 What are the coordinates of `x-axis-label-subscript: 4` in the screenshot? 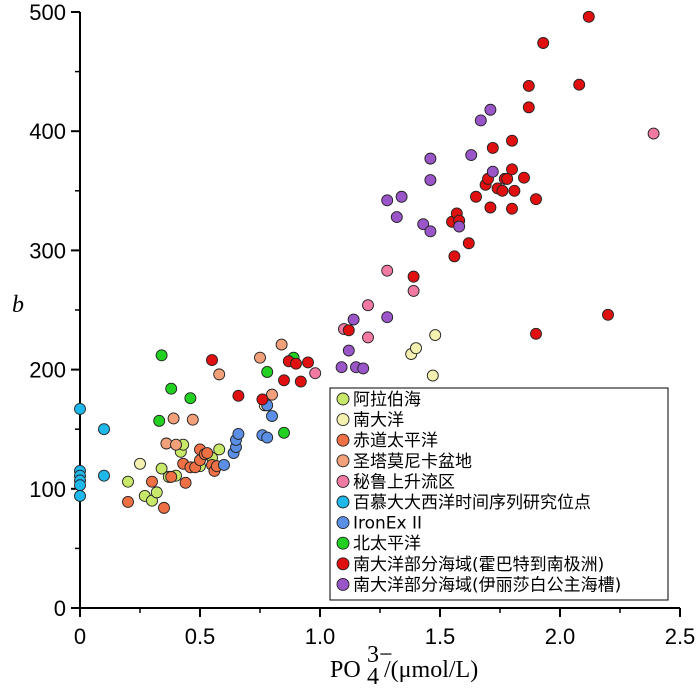 It's located at (373, 677).